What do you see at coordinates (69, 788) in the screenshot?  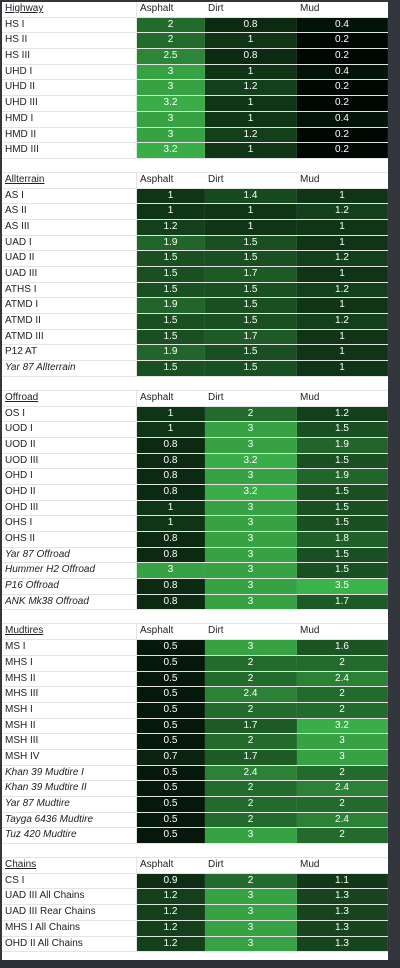 I see `tire-name-cell: Khan 39 Mudtire II` at bounding box center [69, 788].